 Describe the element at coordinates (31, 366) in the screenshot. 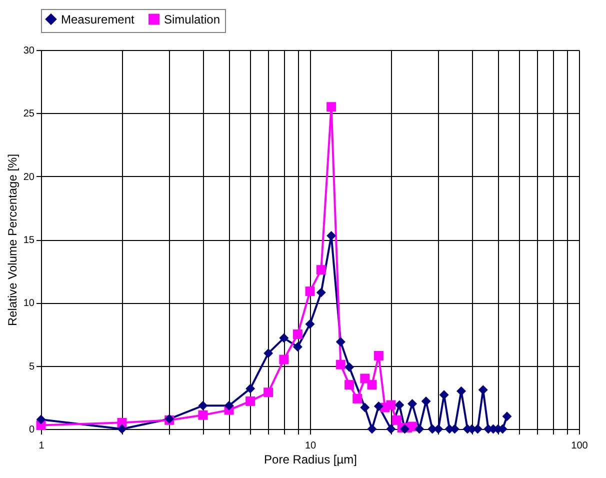

I see `y-tick-label: 5` at that location.